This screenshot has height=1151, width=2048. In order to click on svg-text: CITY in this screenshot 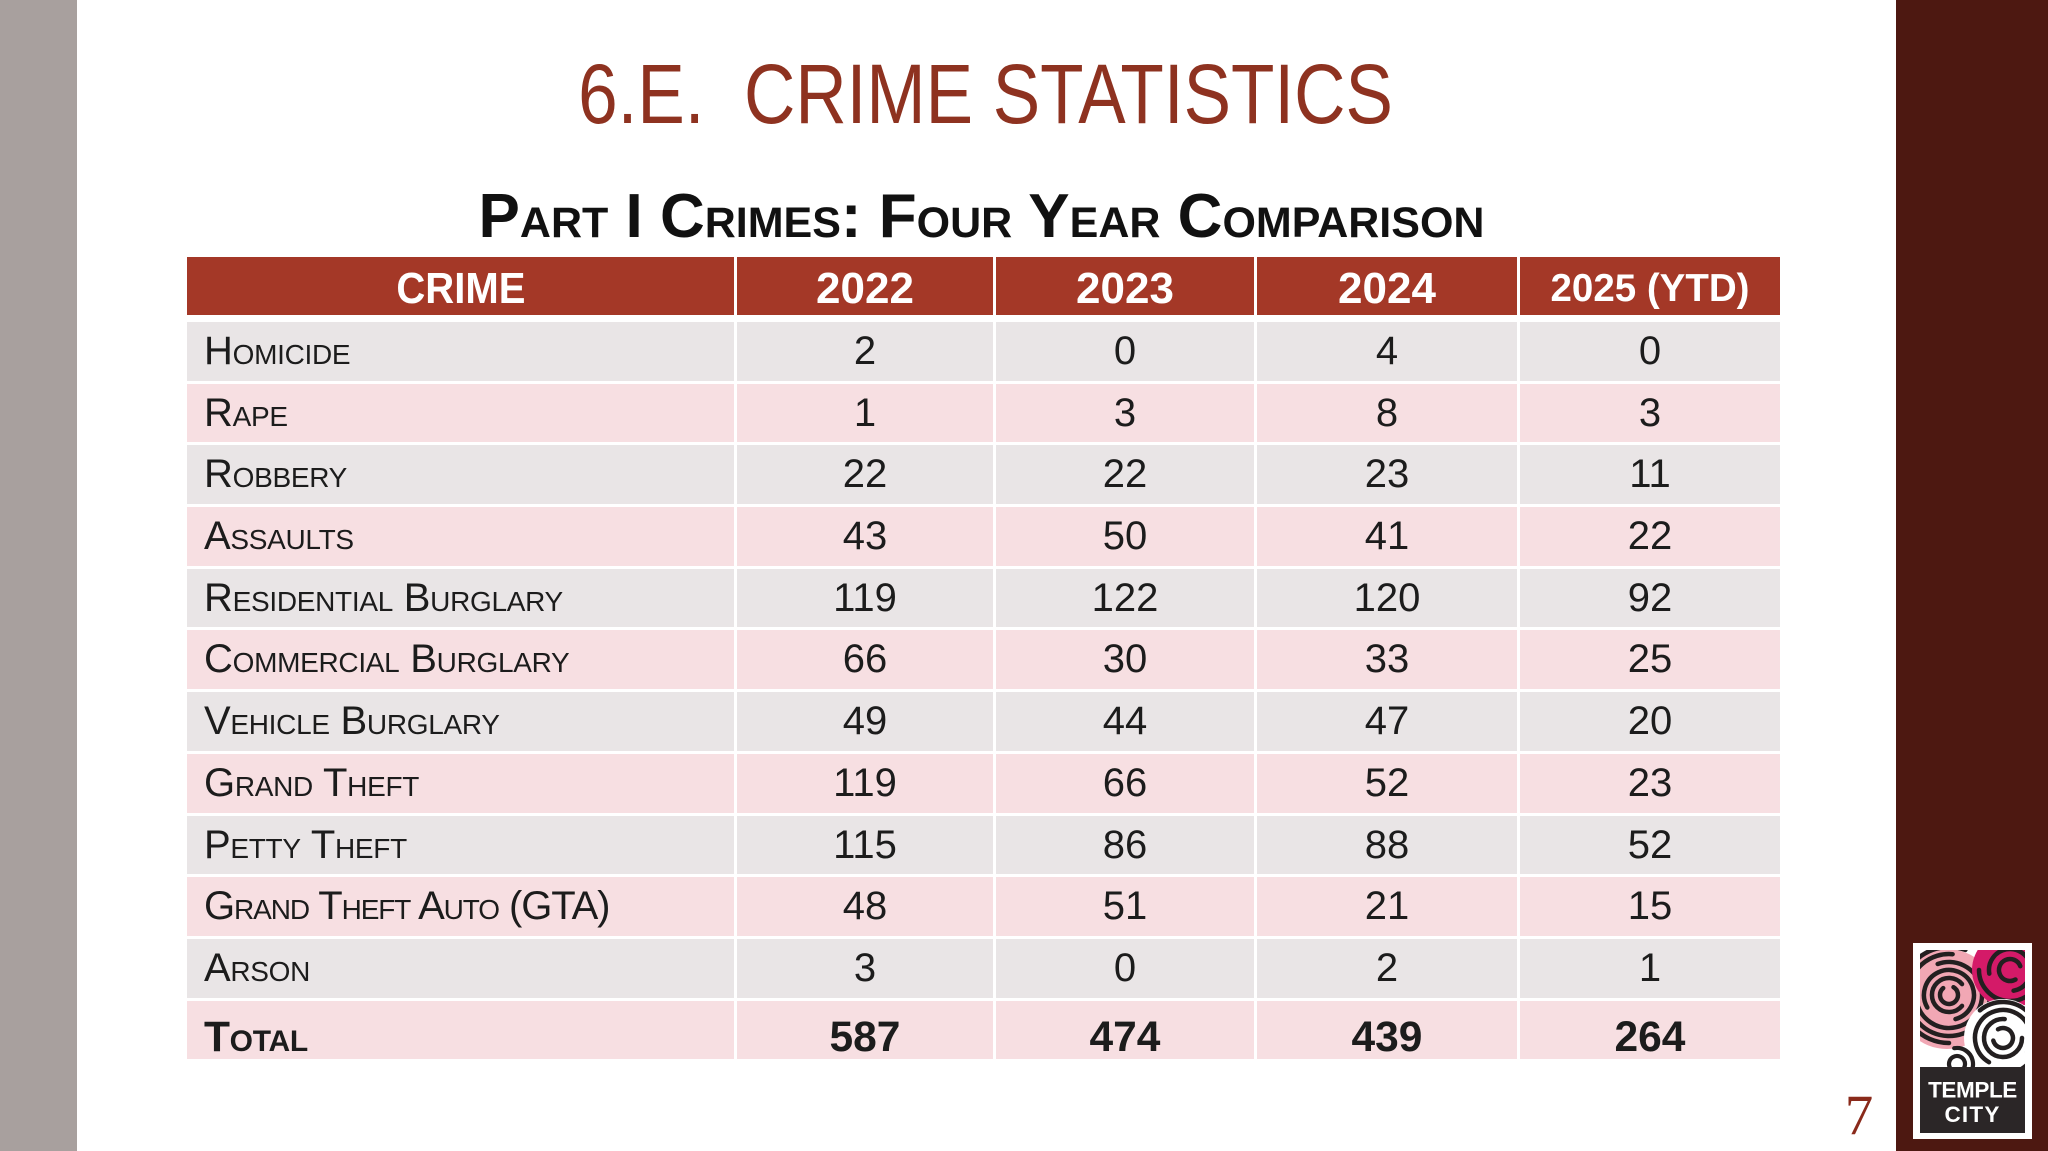, I will do `click(1972, 1114)`.